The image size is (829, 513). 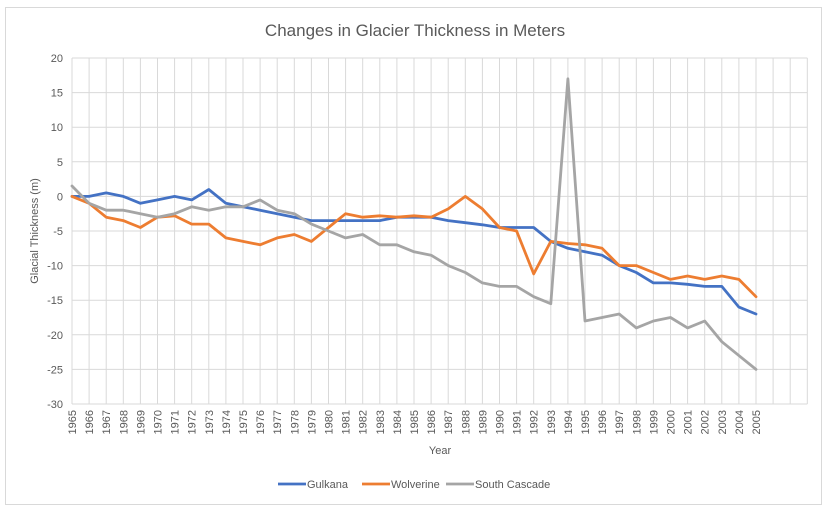 I want to click on legend-entry: Wolverine, so click(x=415, y=485).